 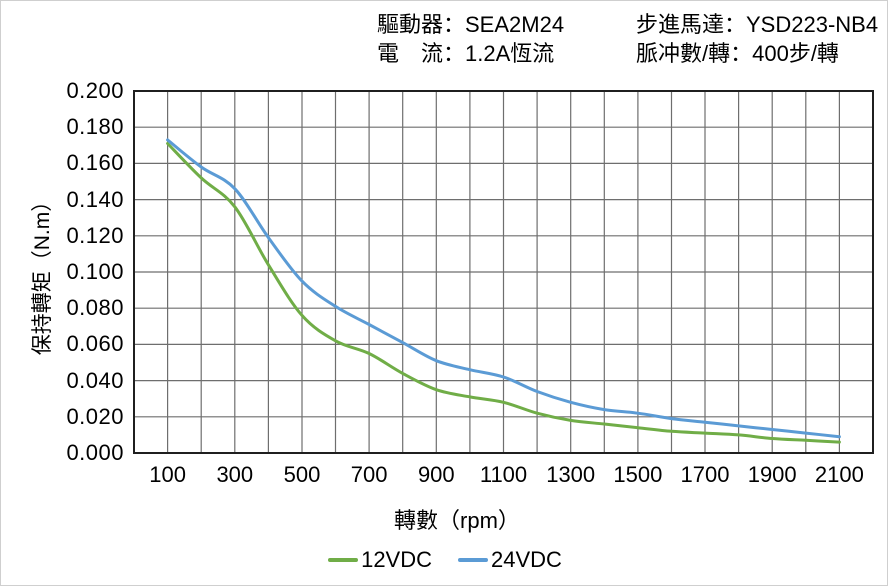 I want to click on y-tick-label: 0.160, so click(x=95, y=163).